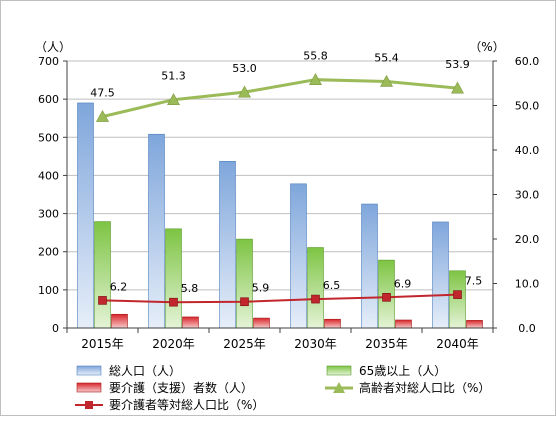 The image size is (556, 421). What do you see at coordinates (119, 286) in the screenshot?
I see `data-label-care-ratio: 6.2` at bounding box center [119, 286].